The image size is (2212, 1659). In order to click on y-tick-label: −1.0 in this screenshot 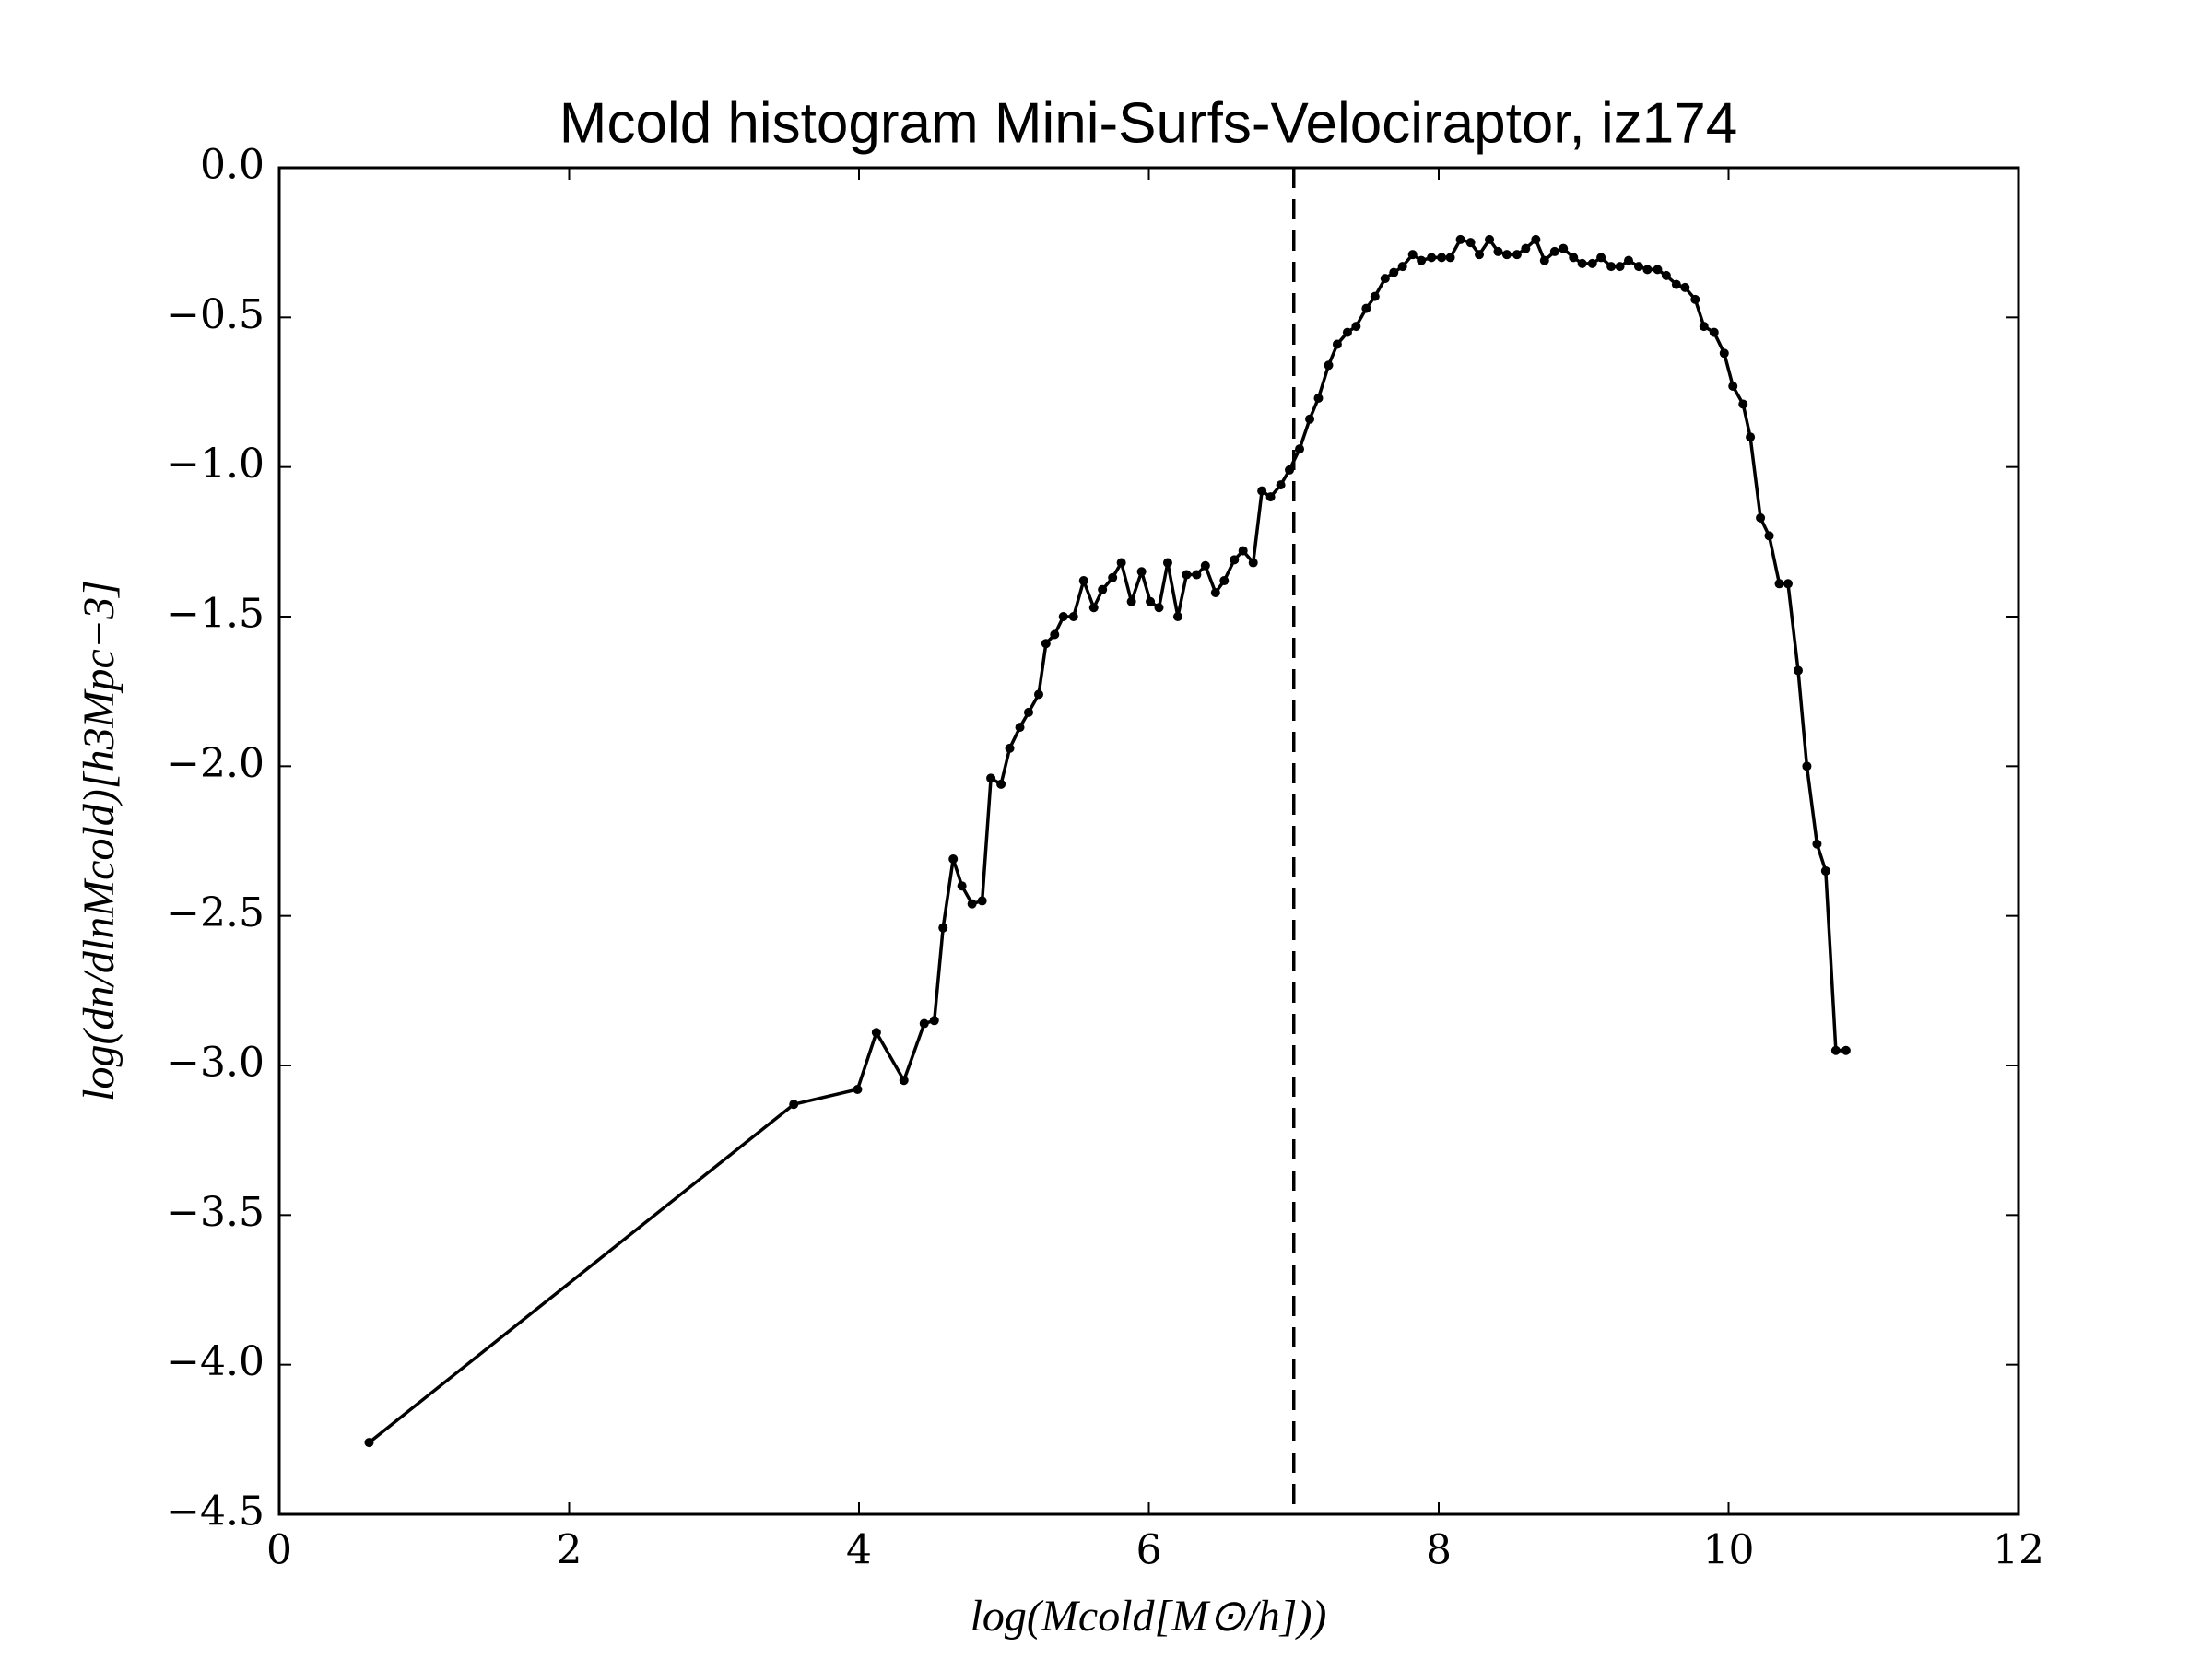, I will do `click(215, 464)`.